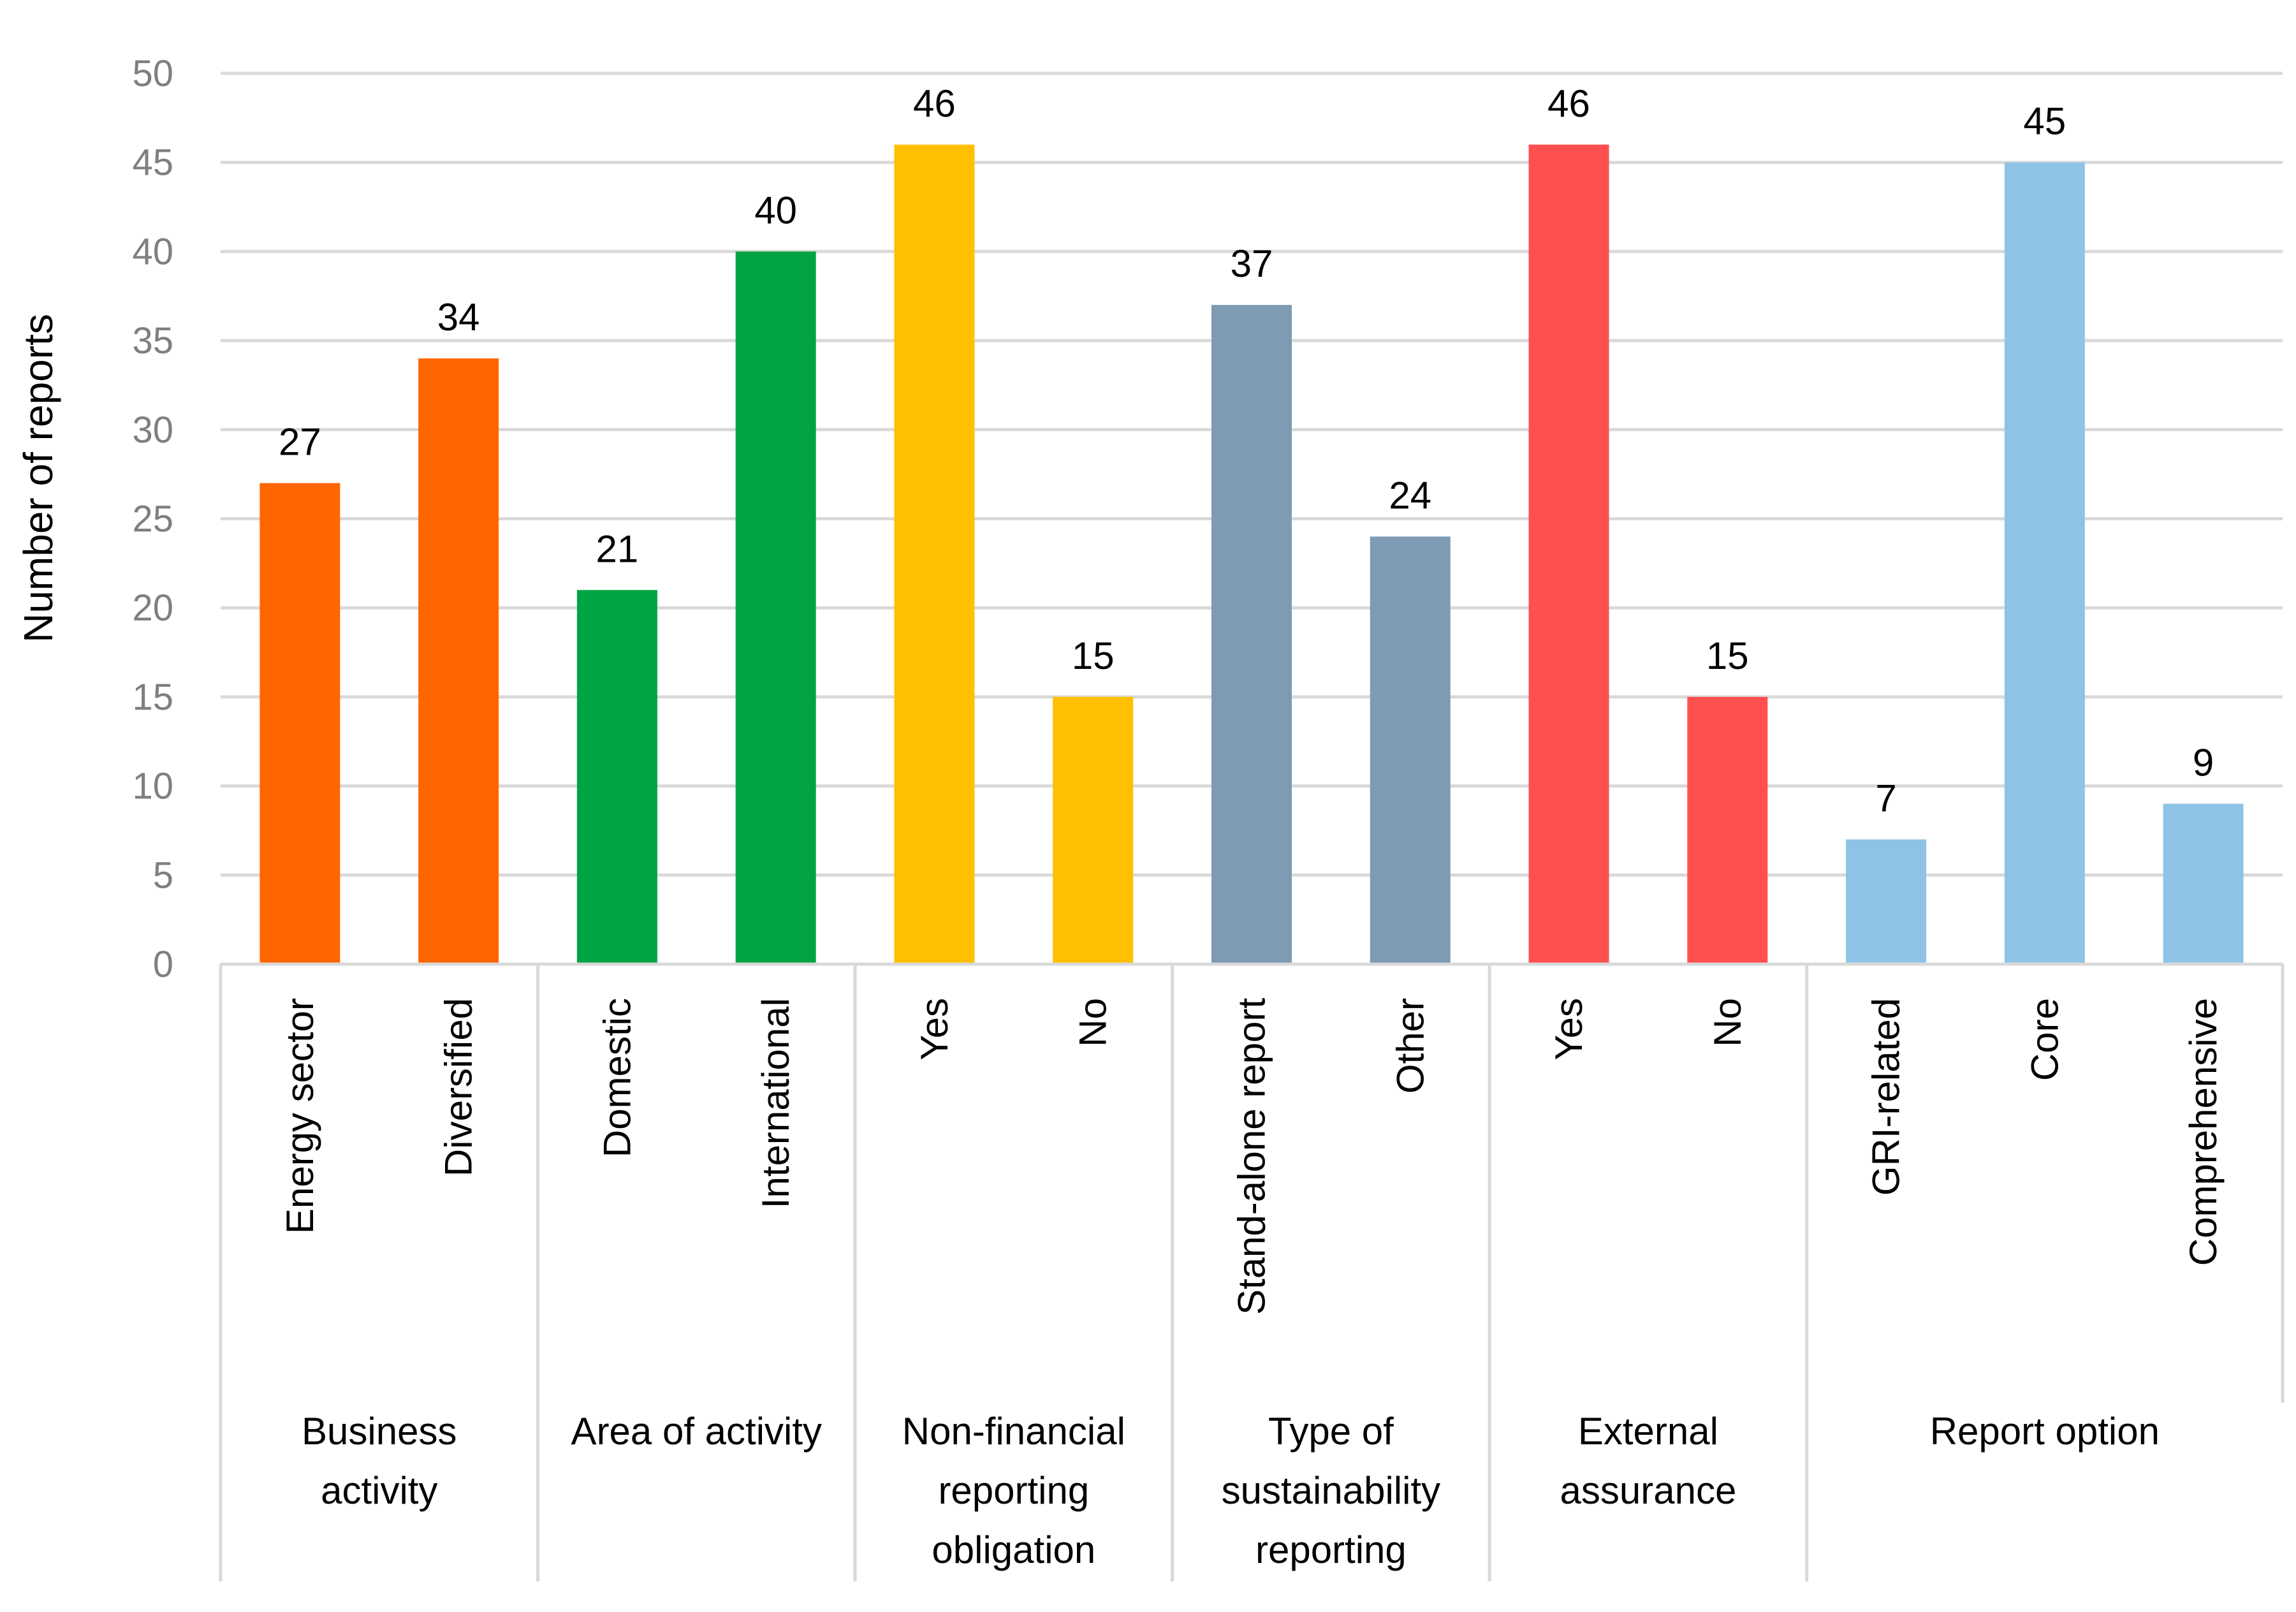 Image resolution: width=2296 pixels, height=1612 pixels. Describe the element at coordinates (152, 608) in the screenshot. I see `y-tick-label: 20` at that location.